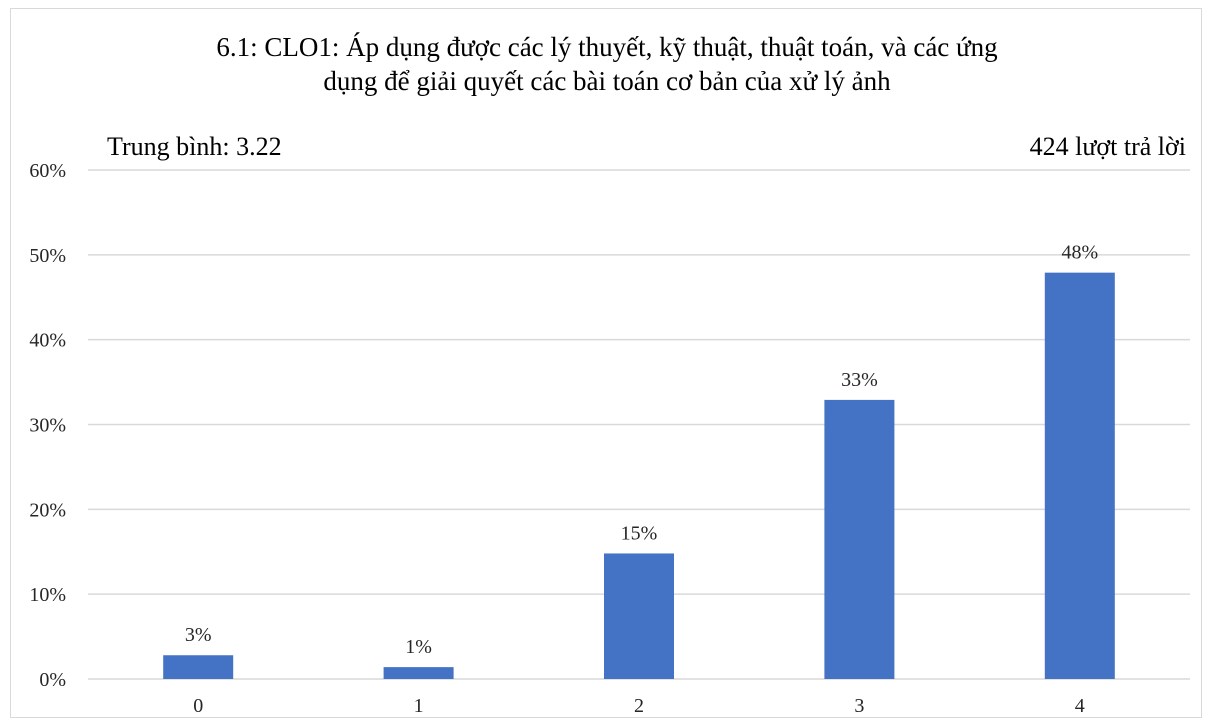 The height and width of the screenshot is (728, 1214). Describe the element at coordinates (47, 256) in the screenshot. I see `y-tick-label: 50%` at that location.